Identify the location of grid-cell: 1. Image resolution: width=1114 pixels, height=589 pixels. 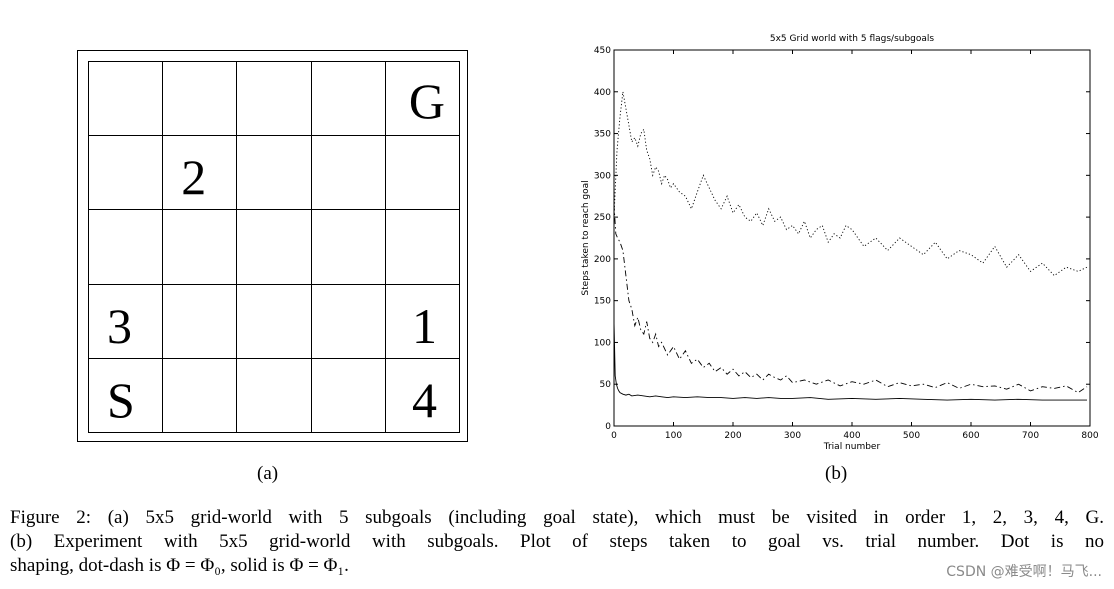
(422, 321).